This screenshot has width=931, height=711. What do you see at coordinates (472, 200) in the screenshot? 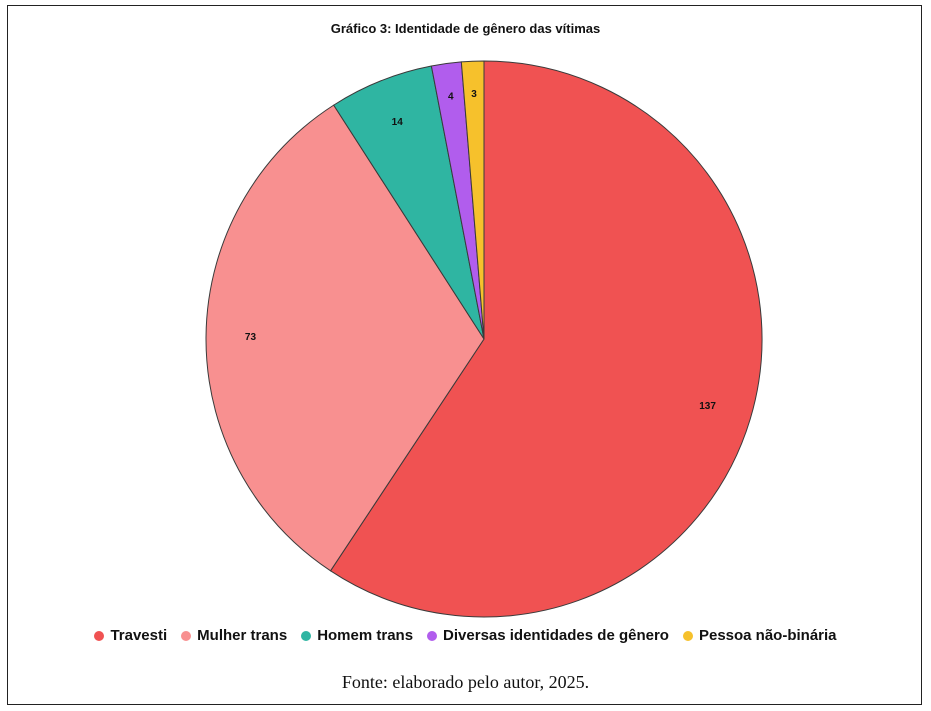
I see `pie-slice-pessoa-nao-binaria` at bounding box center [472, 200].